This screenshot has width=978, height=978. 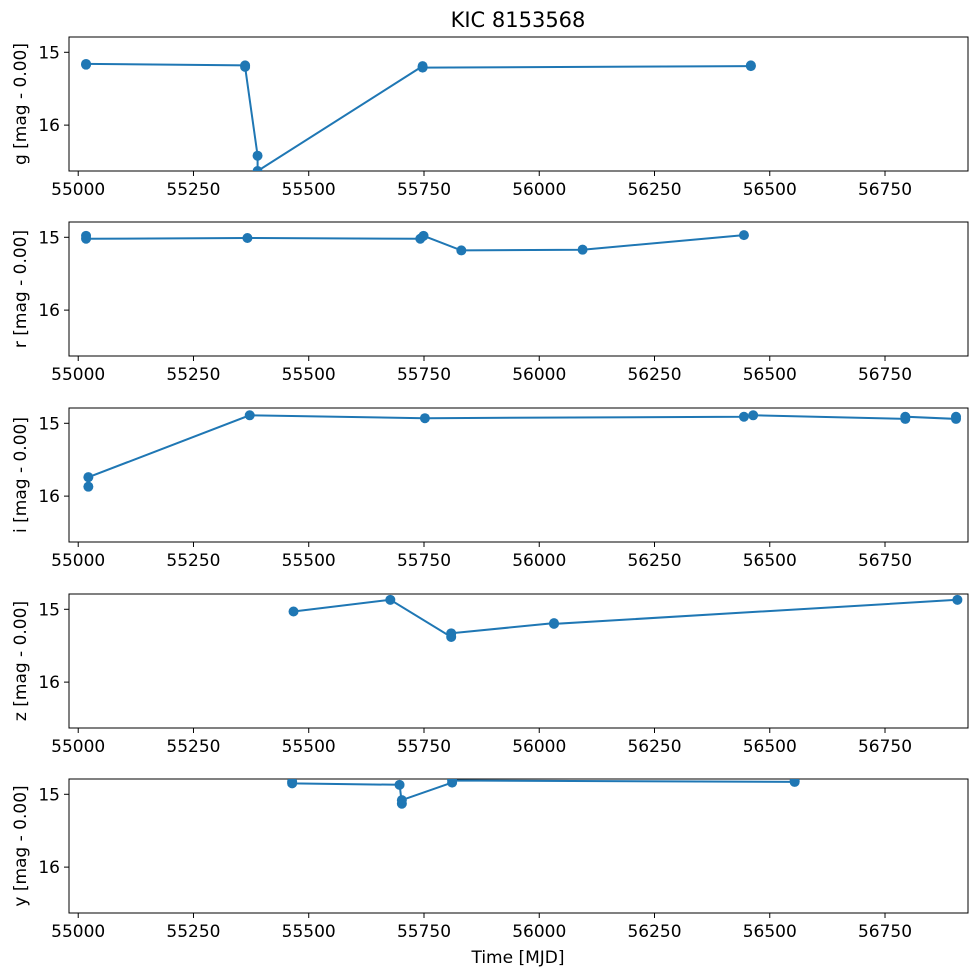 What do you see at coordinates (518, 661) in the screenshot?
I see `plot-frame-z` at bounding box center [518, 661].